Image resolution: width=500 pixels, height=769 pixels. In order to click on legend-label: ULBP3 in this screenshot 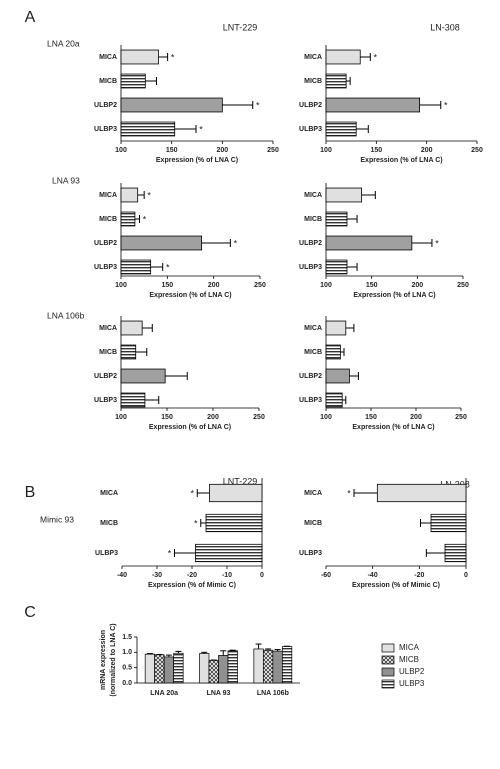, I will do `click(412, 683)`.